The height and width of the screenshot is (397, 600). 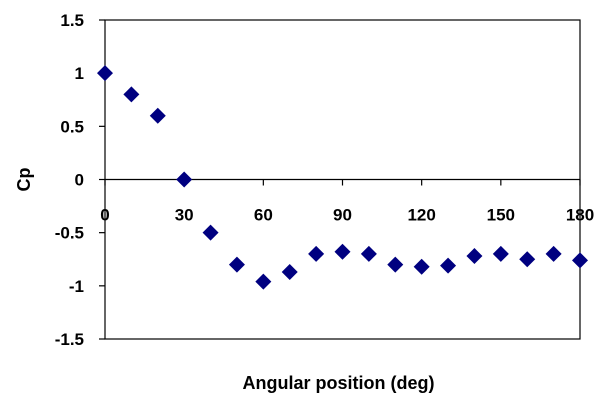 I want to click on x-axis, so click(x=342, y=182).